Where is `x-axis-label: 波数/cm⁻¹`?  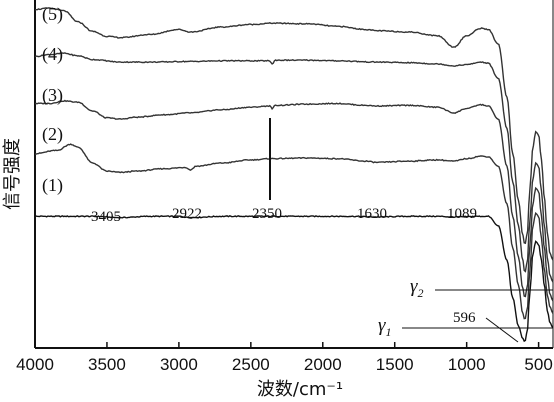 x-axis-label: 波数/cm⁻¹ is located at coordinates (300, 389).